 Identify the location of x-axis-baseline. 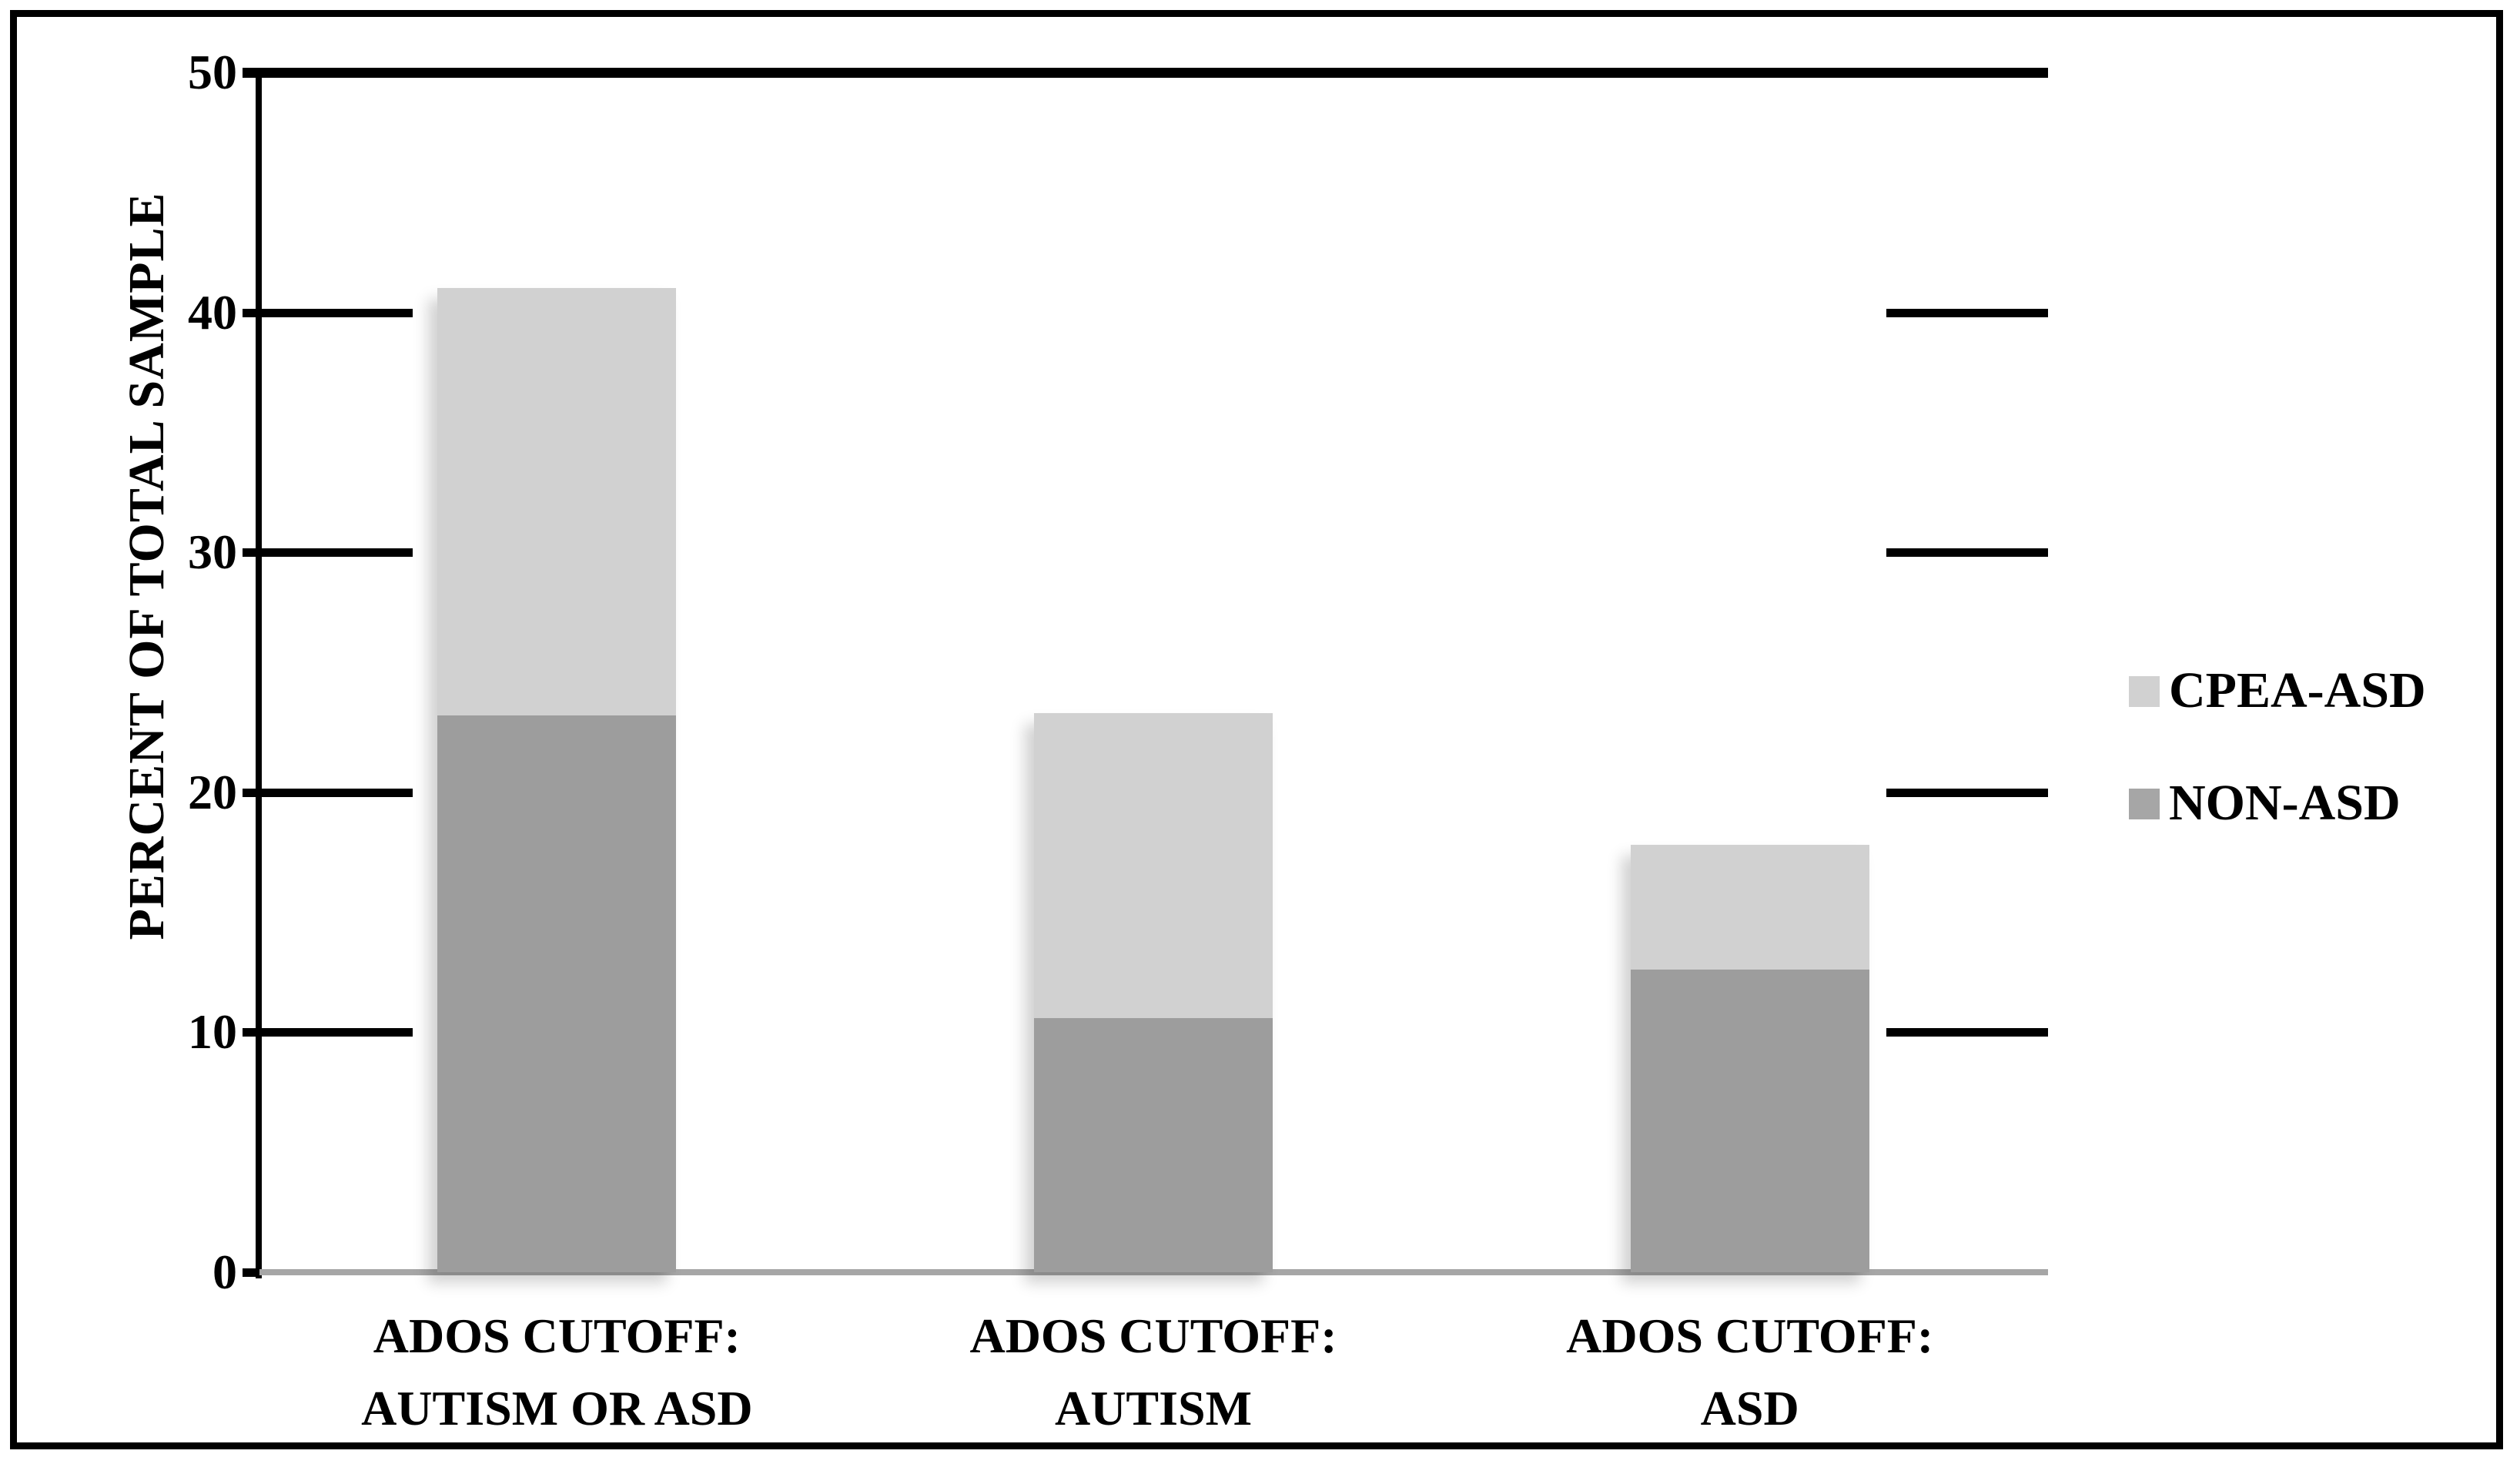
(1153, 1272).